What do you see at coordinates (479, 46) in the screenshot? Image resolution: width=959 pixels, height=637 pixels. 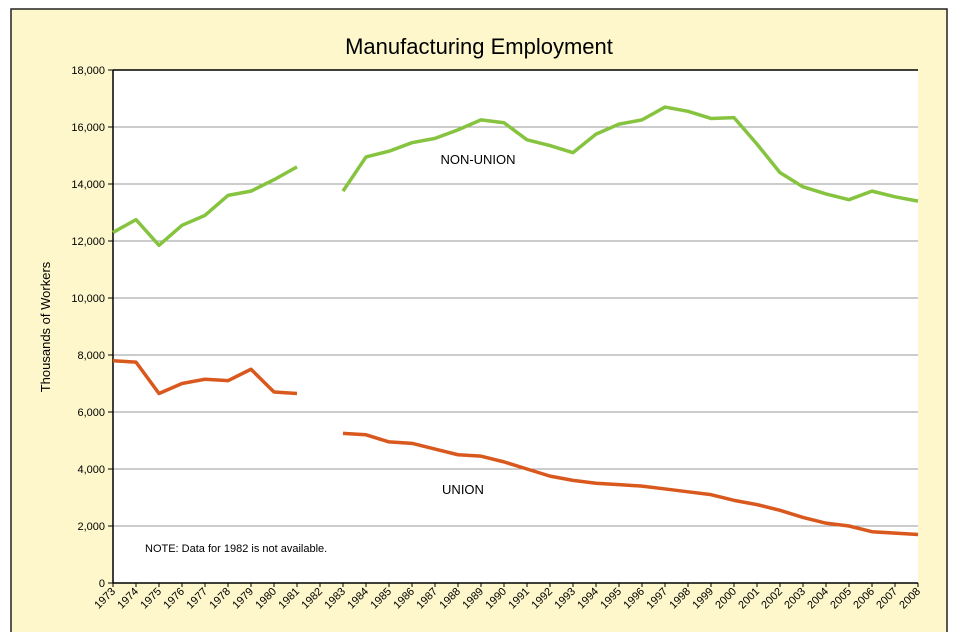 I see `chart-title: Manufacturing Employment` at bounding box center [479, 46].